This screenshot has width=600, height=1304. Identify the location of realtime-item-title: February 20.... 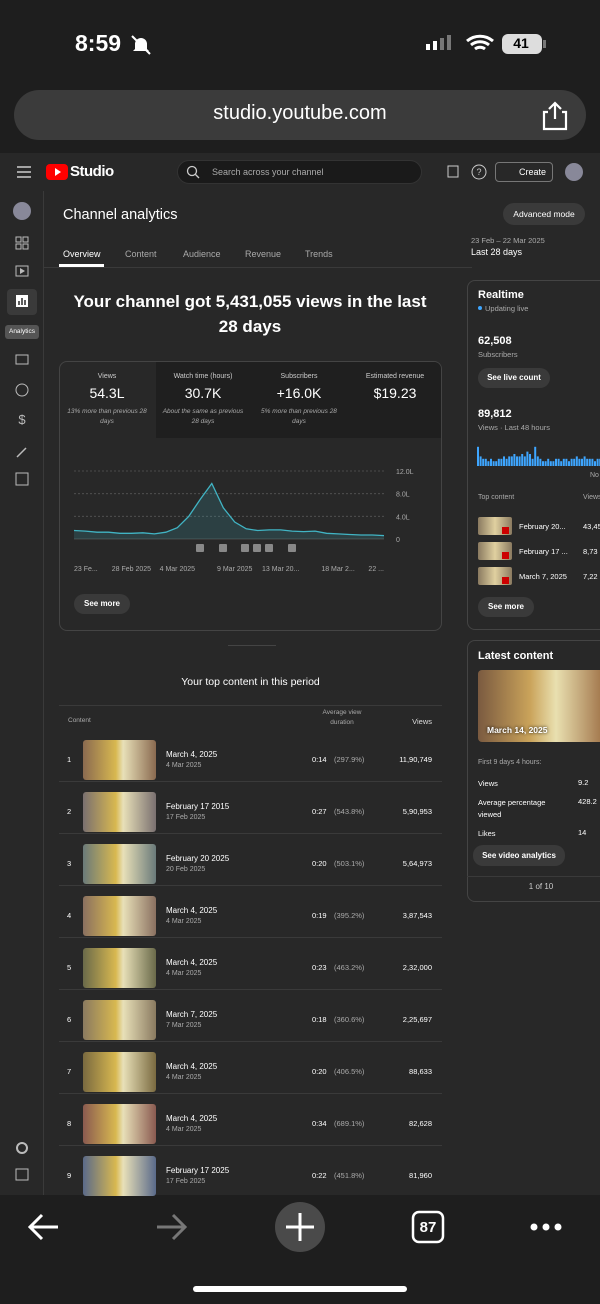
(542, 526).